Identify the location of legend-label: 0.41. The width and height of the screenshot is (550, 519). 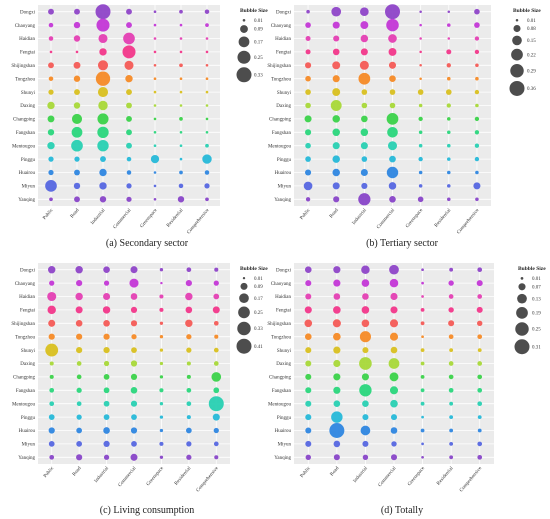
(258, 347).